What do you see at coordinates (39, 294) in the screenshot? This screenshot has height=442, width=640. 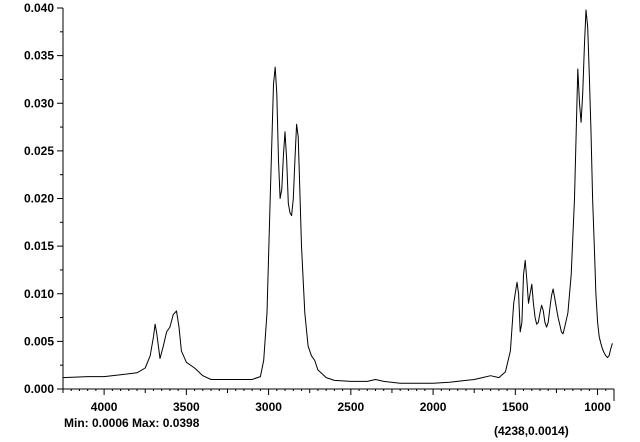 I see `y-tick-label: 0.010` at bounding box center [39, 294].